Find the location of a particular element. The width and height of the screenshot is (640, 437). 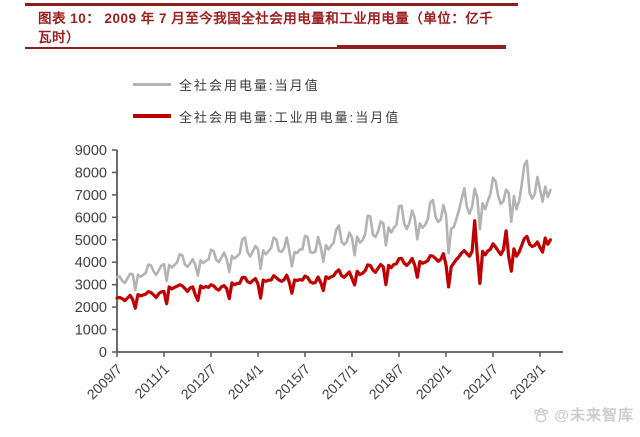

title-divider-overlay is located at coordinates (421, 46).